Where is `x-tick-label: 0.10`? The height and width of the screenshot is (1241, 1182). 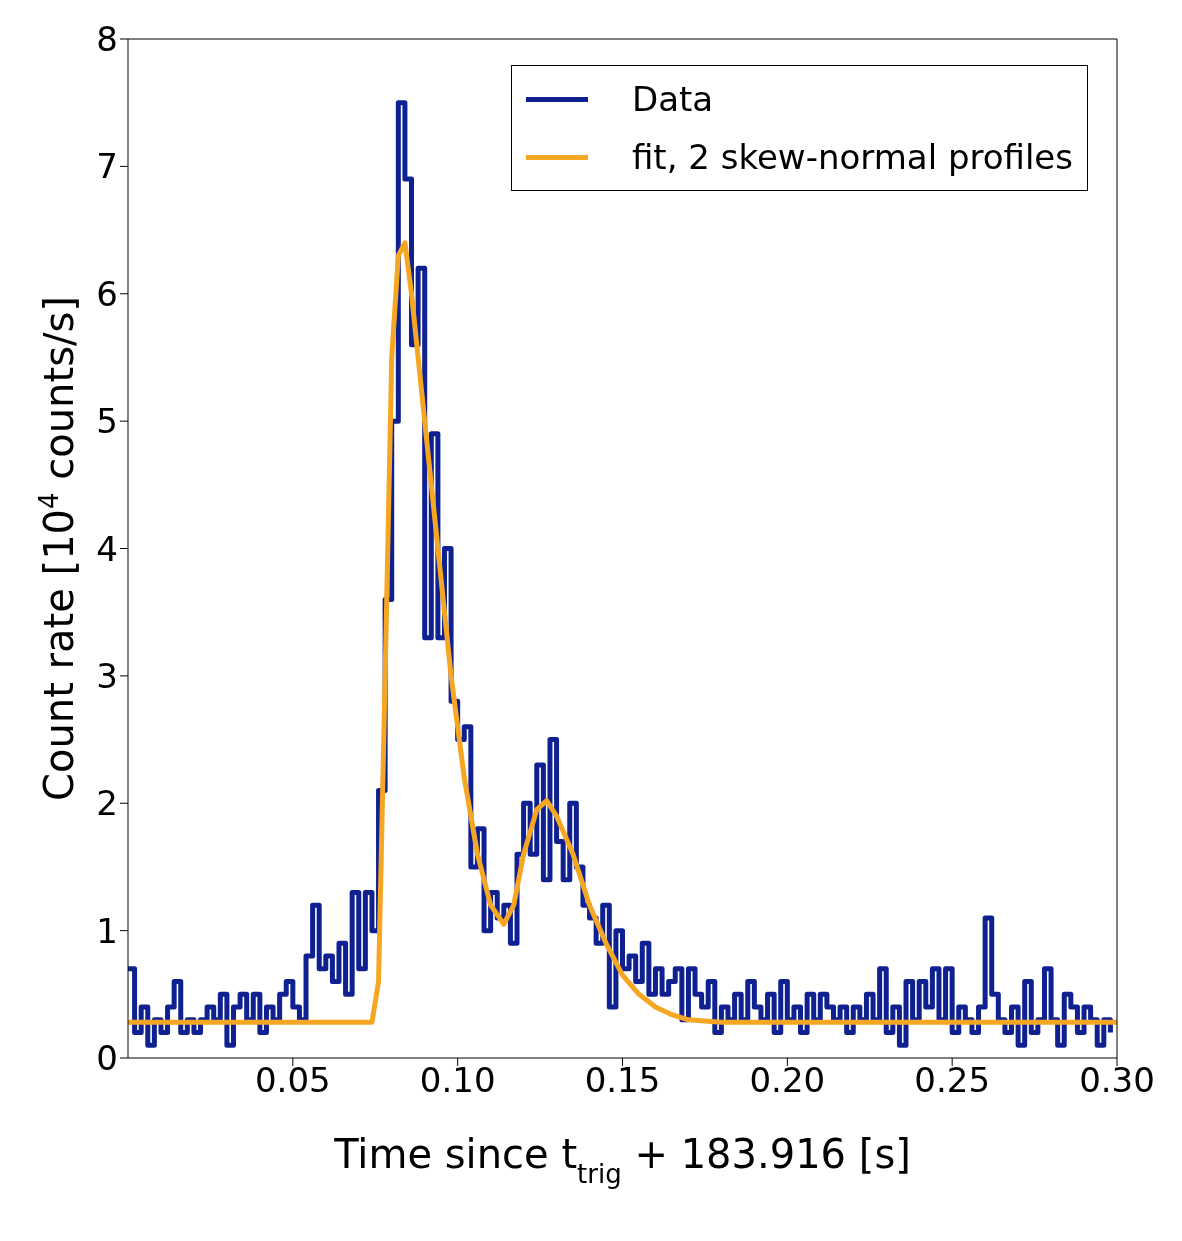
x-tick-label: 0.10 is located at coordinates (457, 1080).